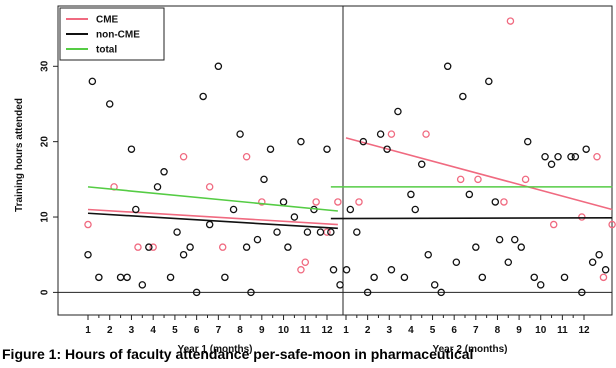  Describe the element at coordinates (454, 330) in the screenshot. I see `x-tick-label-year2: 6` at that location.